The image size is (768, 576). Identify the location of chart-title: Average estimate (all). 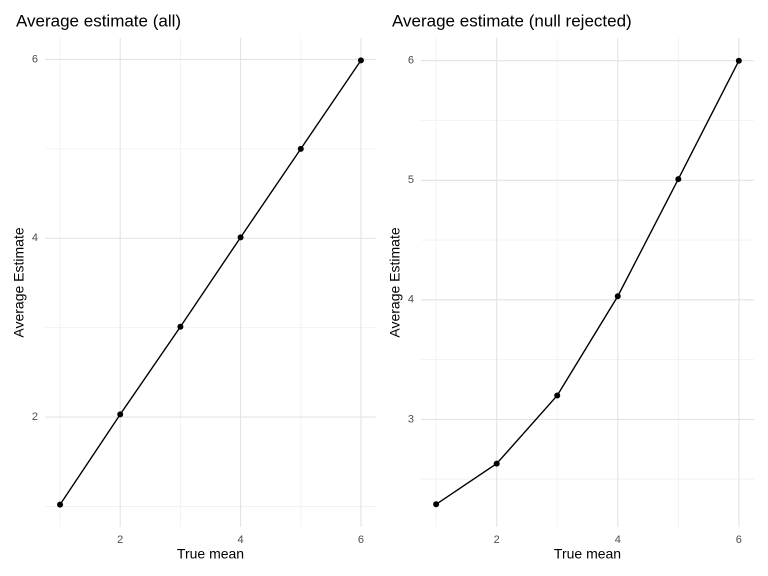
(98, 20).